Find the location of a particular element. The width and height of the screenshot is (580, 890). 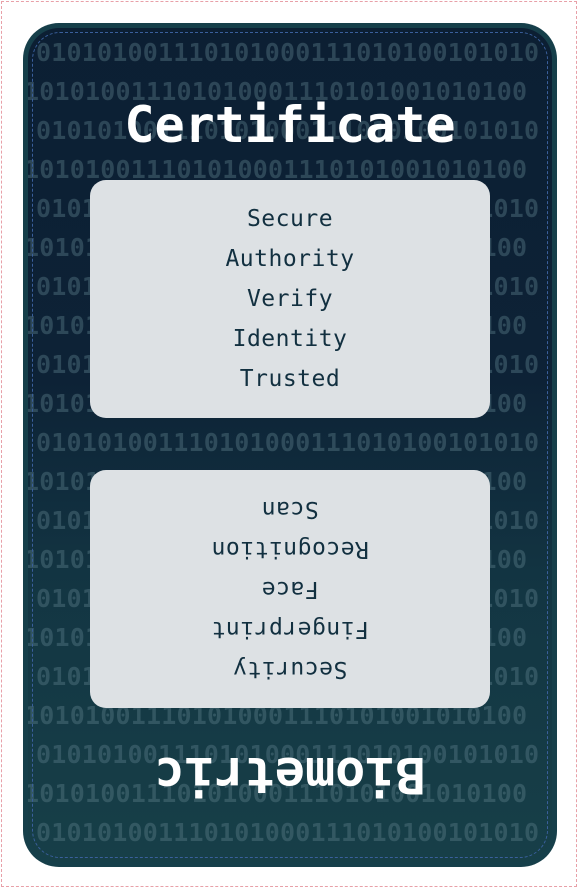

panel-word: Scan is located at coordinates (290, 509).